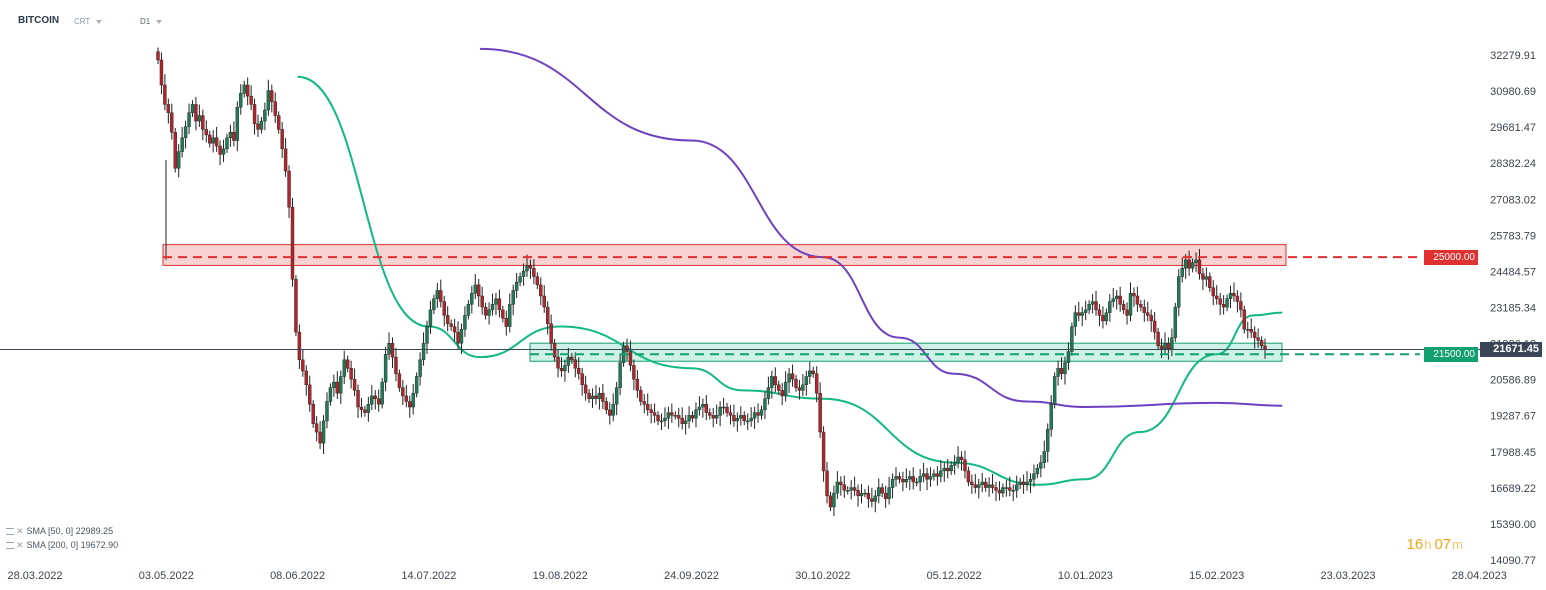  Describe the element at coordinates (1513, 200) in the screenshot. I see `y-tick-label: 27083.02` at that location.